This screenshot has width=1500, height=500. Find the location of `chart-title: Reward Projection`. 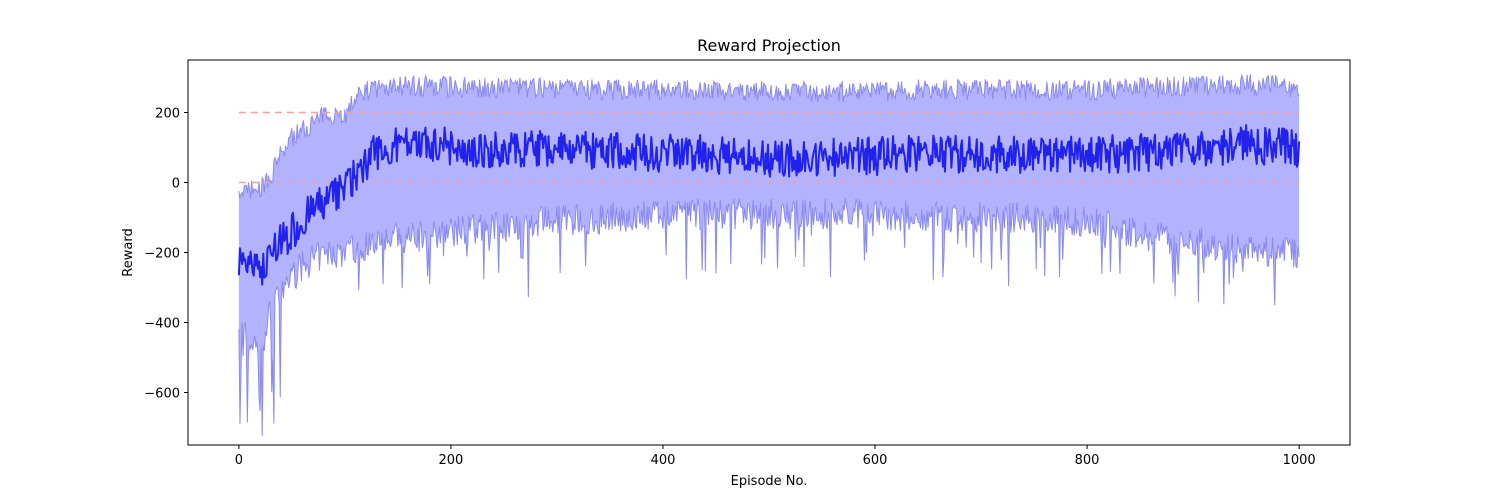

chart-title: Reward Projection is located at coordinates (769, 45).